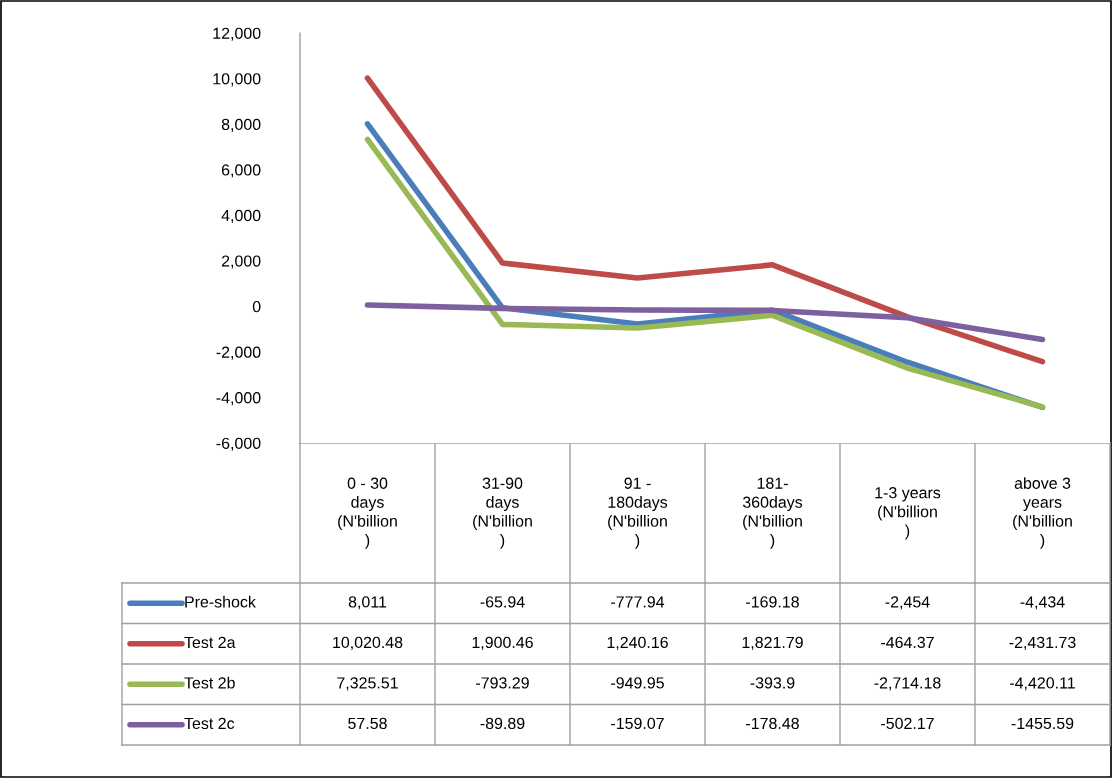 This screenshot has height=778, width=1112. I want to click on y-tick-label: 0, so click(256, 306).